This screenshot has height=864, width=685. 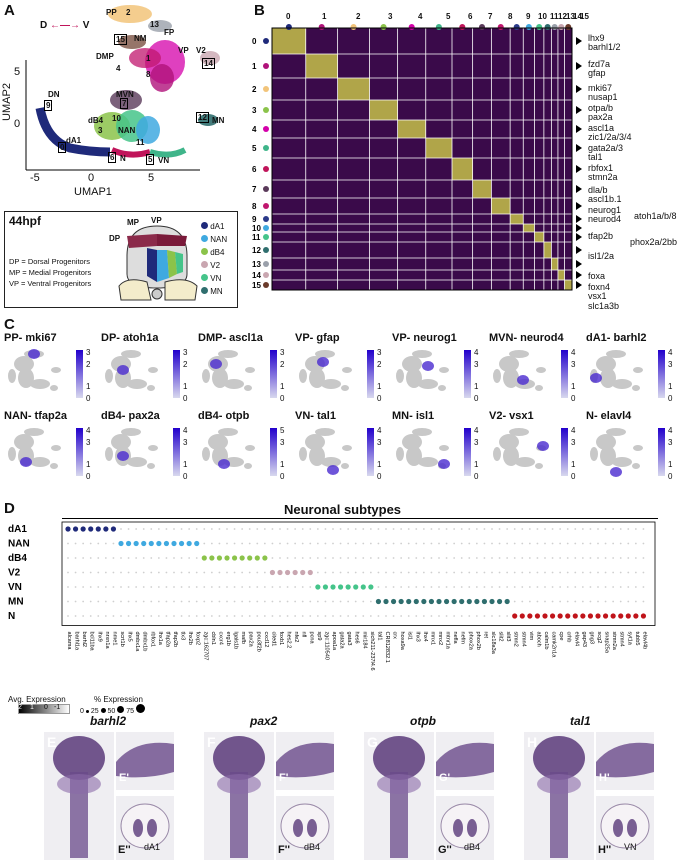 I want to click on ish-title-3: tal1, so click(x=580, y=721).